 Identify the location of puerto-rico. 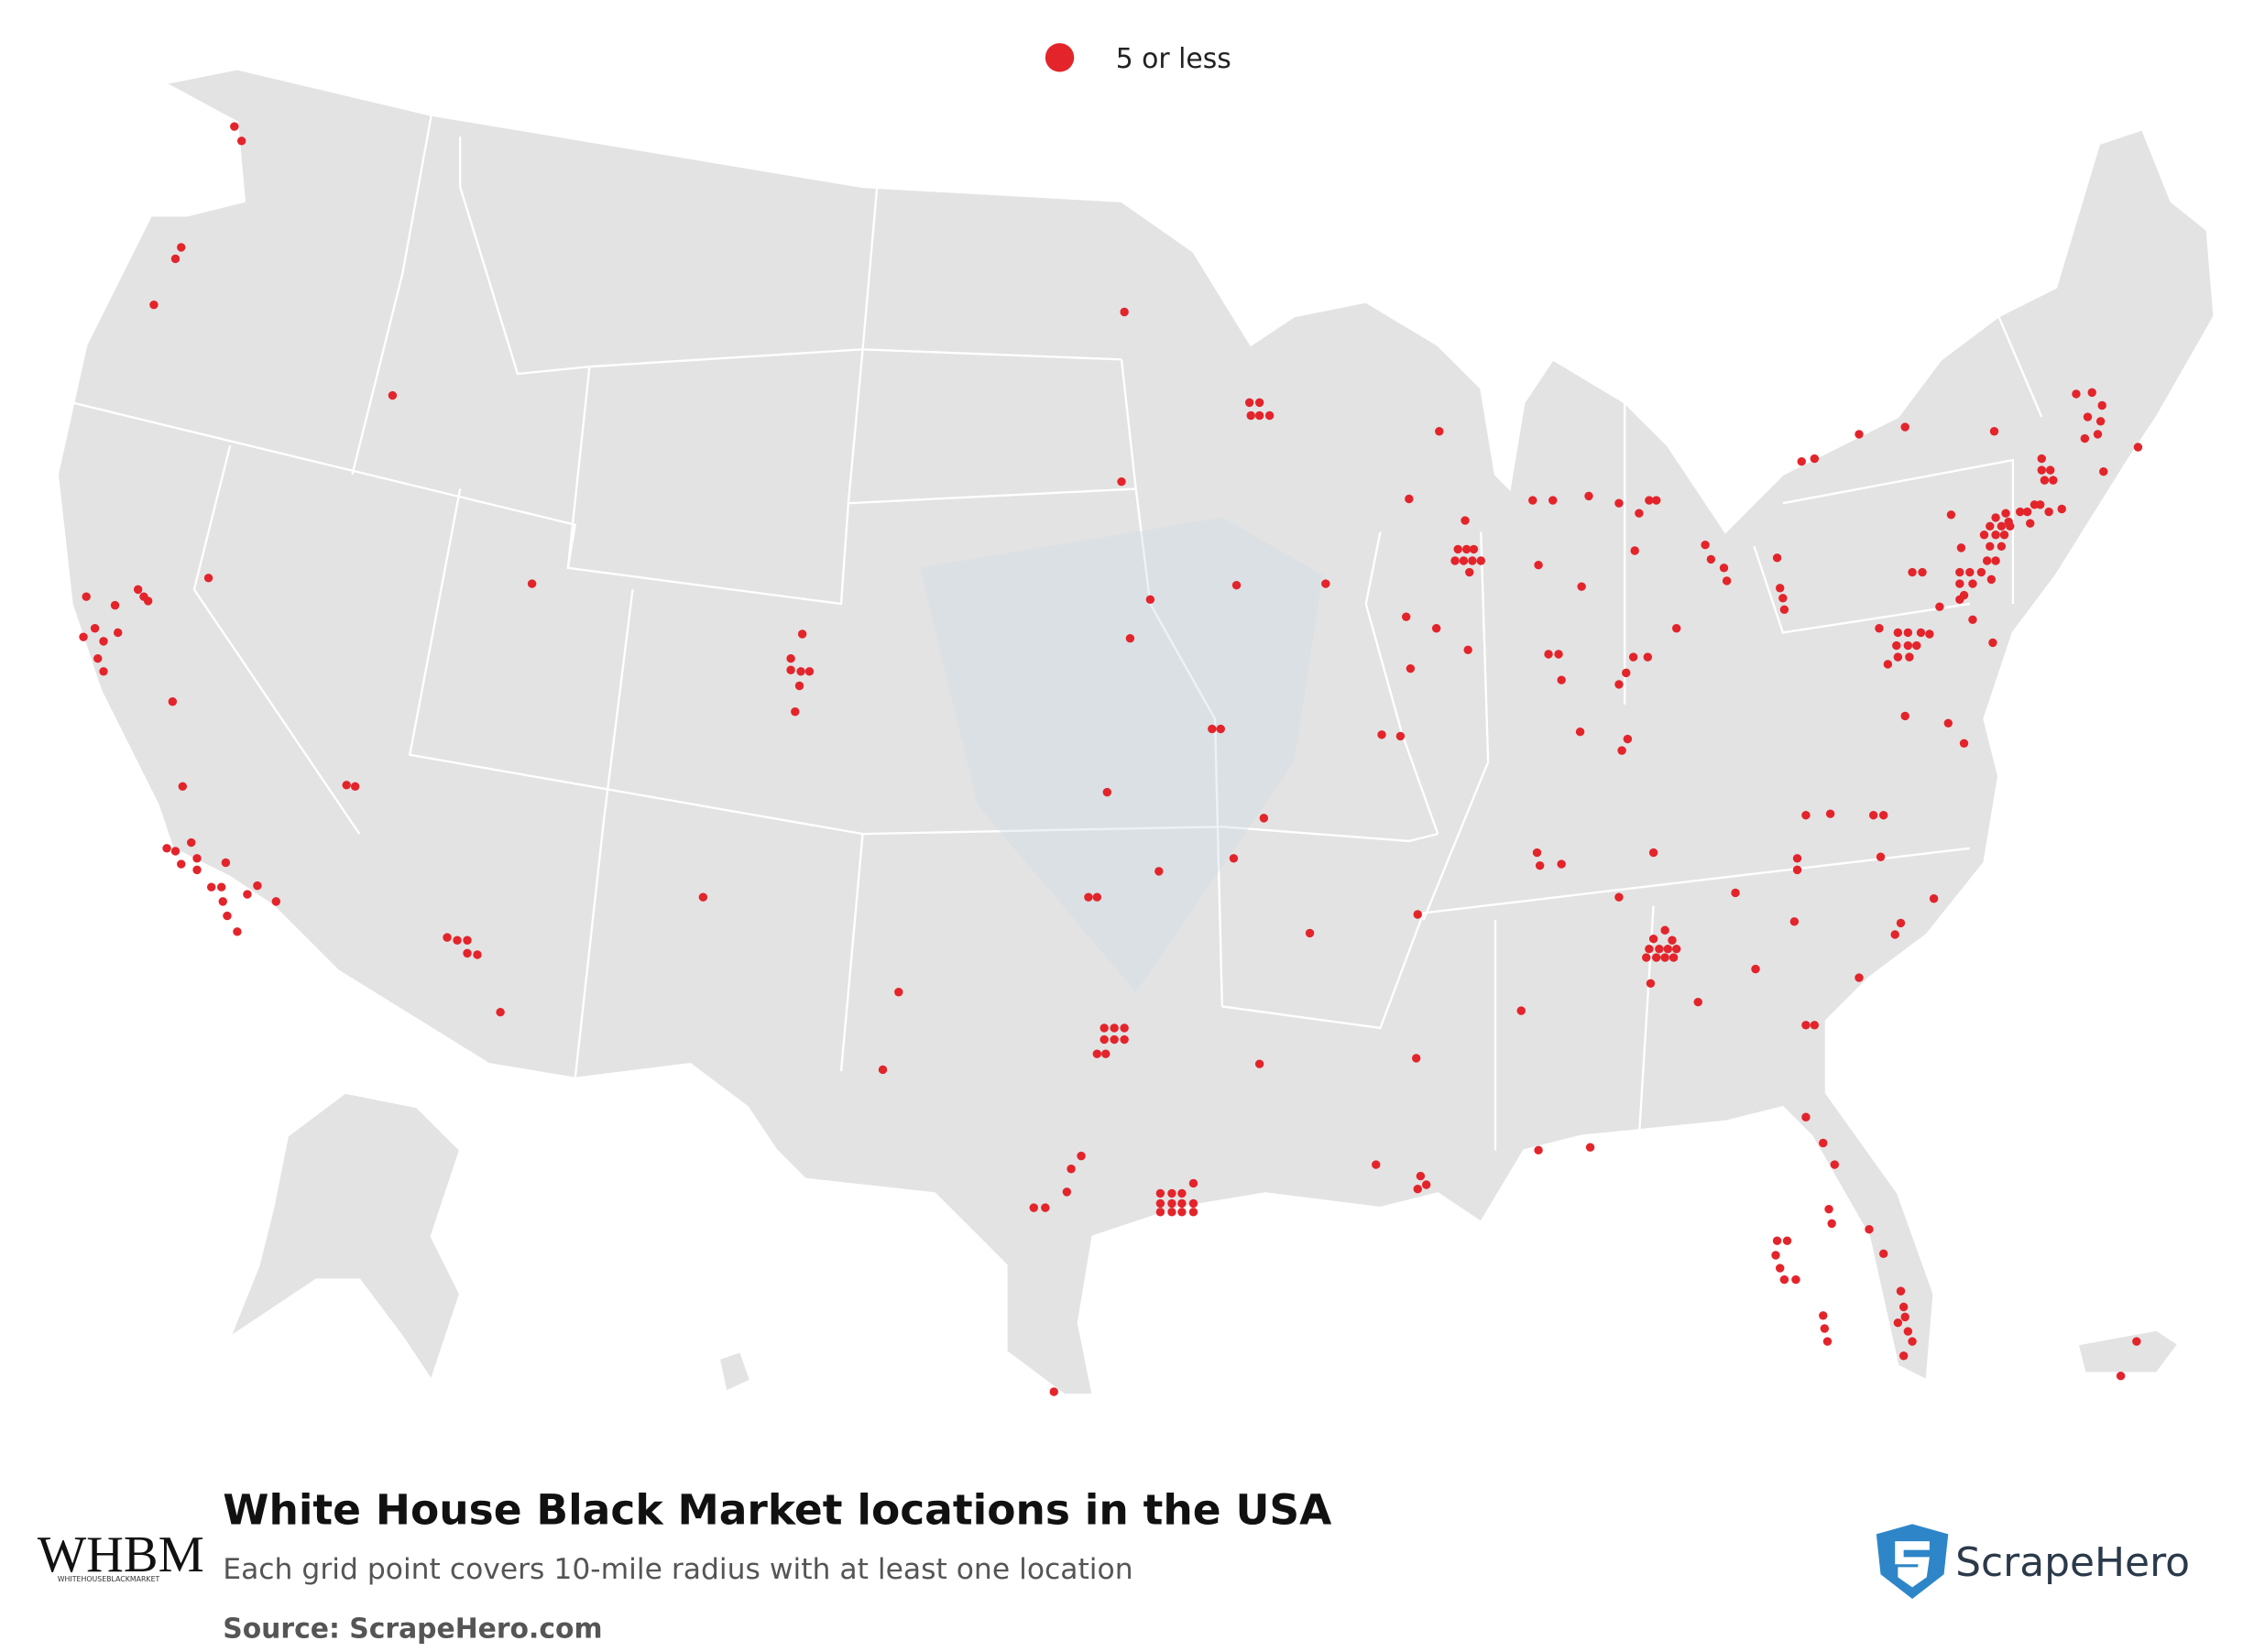
(2128, 1351).